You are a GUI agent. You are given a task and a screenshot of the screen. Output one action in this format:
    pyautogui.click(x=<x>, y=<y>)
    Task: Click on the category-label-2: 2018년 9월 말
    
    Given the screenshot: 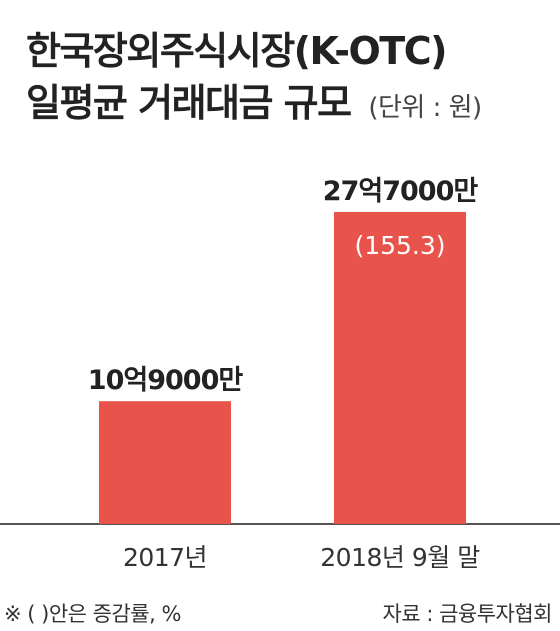 What is the action you would take?
    pyautogui.click(x=400, y=557)
    